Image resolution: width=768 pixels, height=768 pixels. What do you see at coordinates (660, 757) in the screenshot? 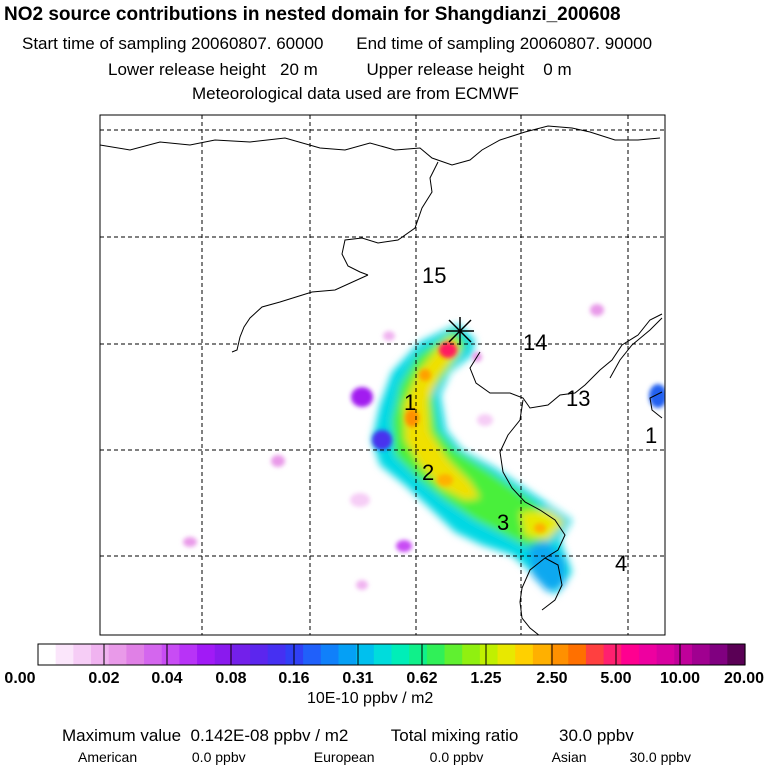
I see `asian-value: 30.0 ppbv` at bounding box center [660, 757].